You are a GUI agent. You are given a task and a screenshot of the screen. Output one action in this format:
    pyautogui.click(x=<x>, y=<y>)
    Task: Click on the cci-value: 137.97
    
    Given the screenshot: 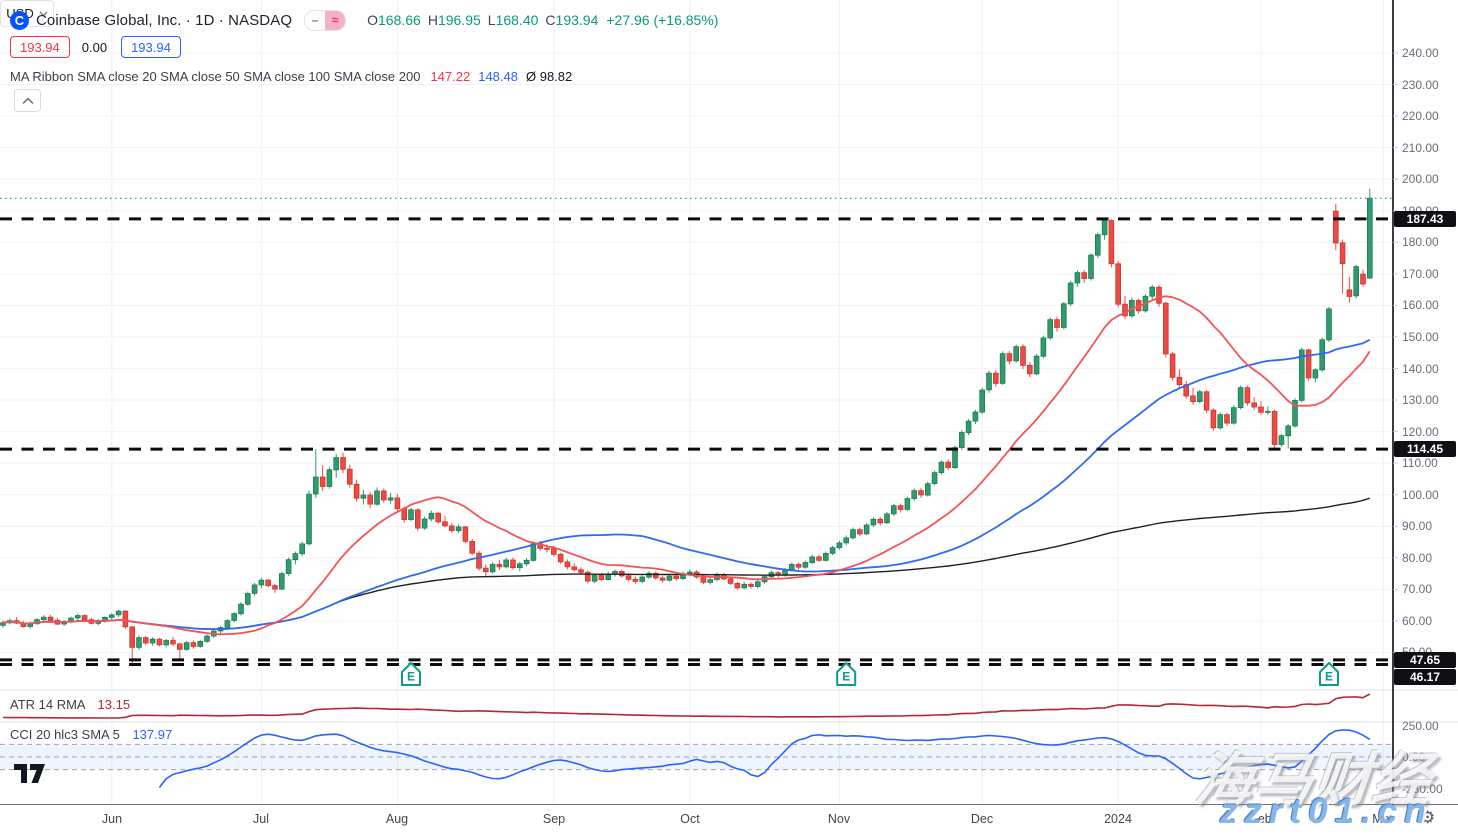 What is the action you would take?
    pyautogui.click(x=152, y=734)
    